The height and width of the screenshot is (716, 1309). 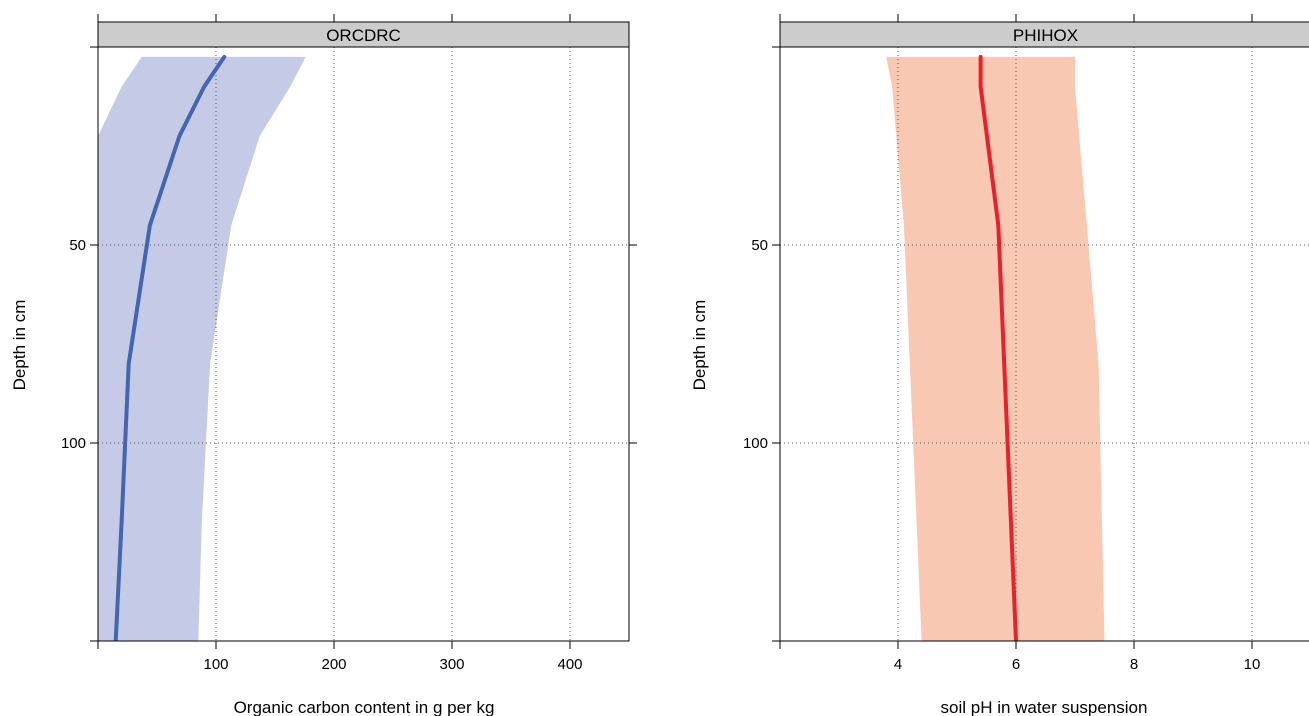 I want to click on x-axis-label: Organic carbon content in g per kg, so click(x=364, y=707).